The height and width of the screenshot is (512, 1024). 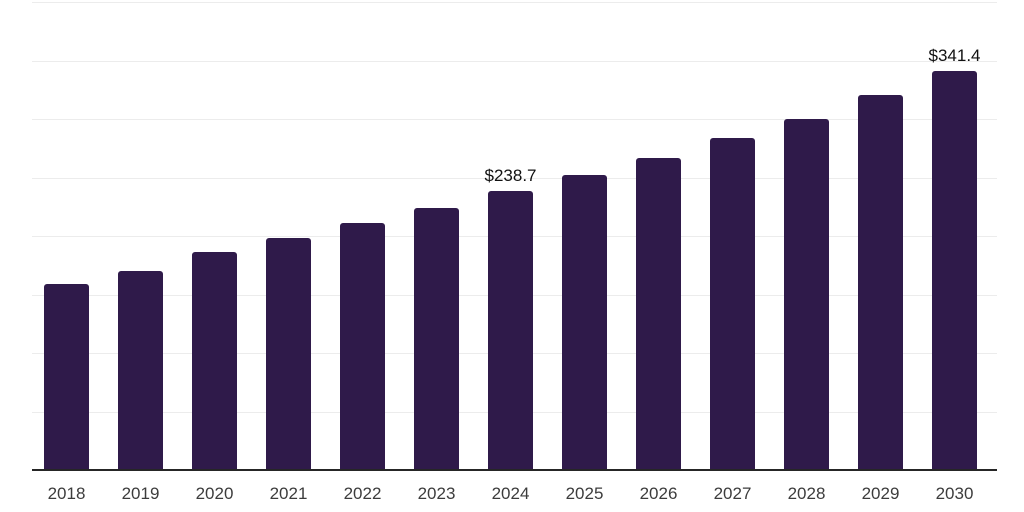 I want to click on bar-2025, so click(x=584, y=322).